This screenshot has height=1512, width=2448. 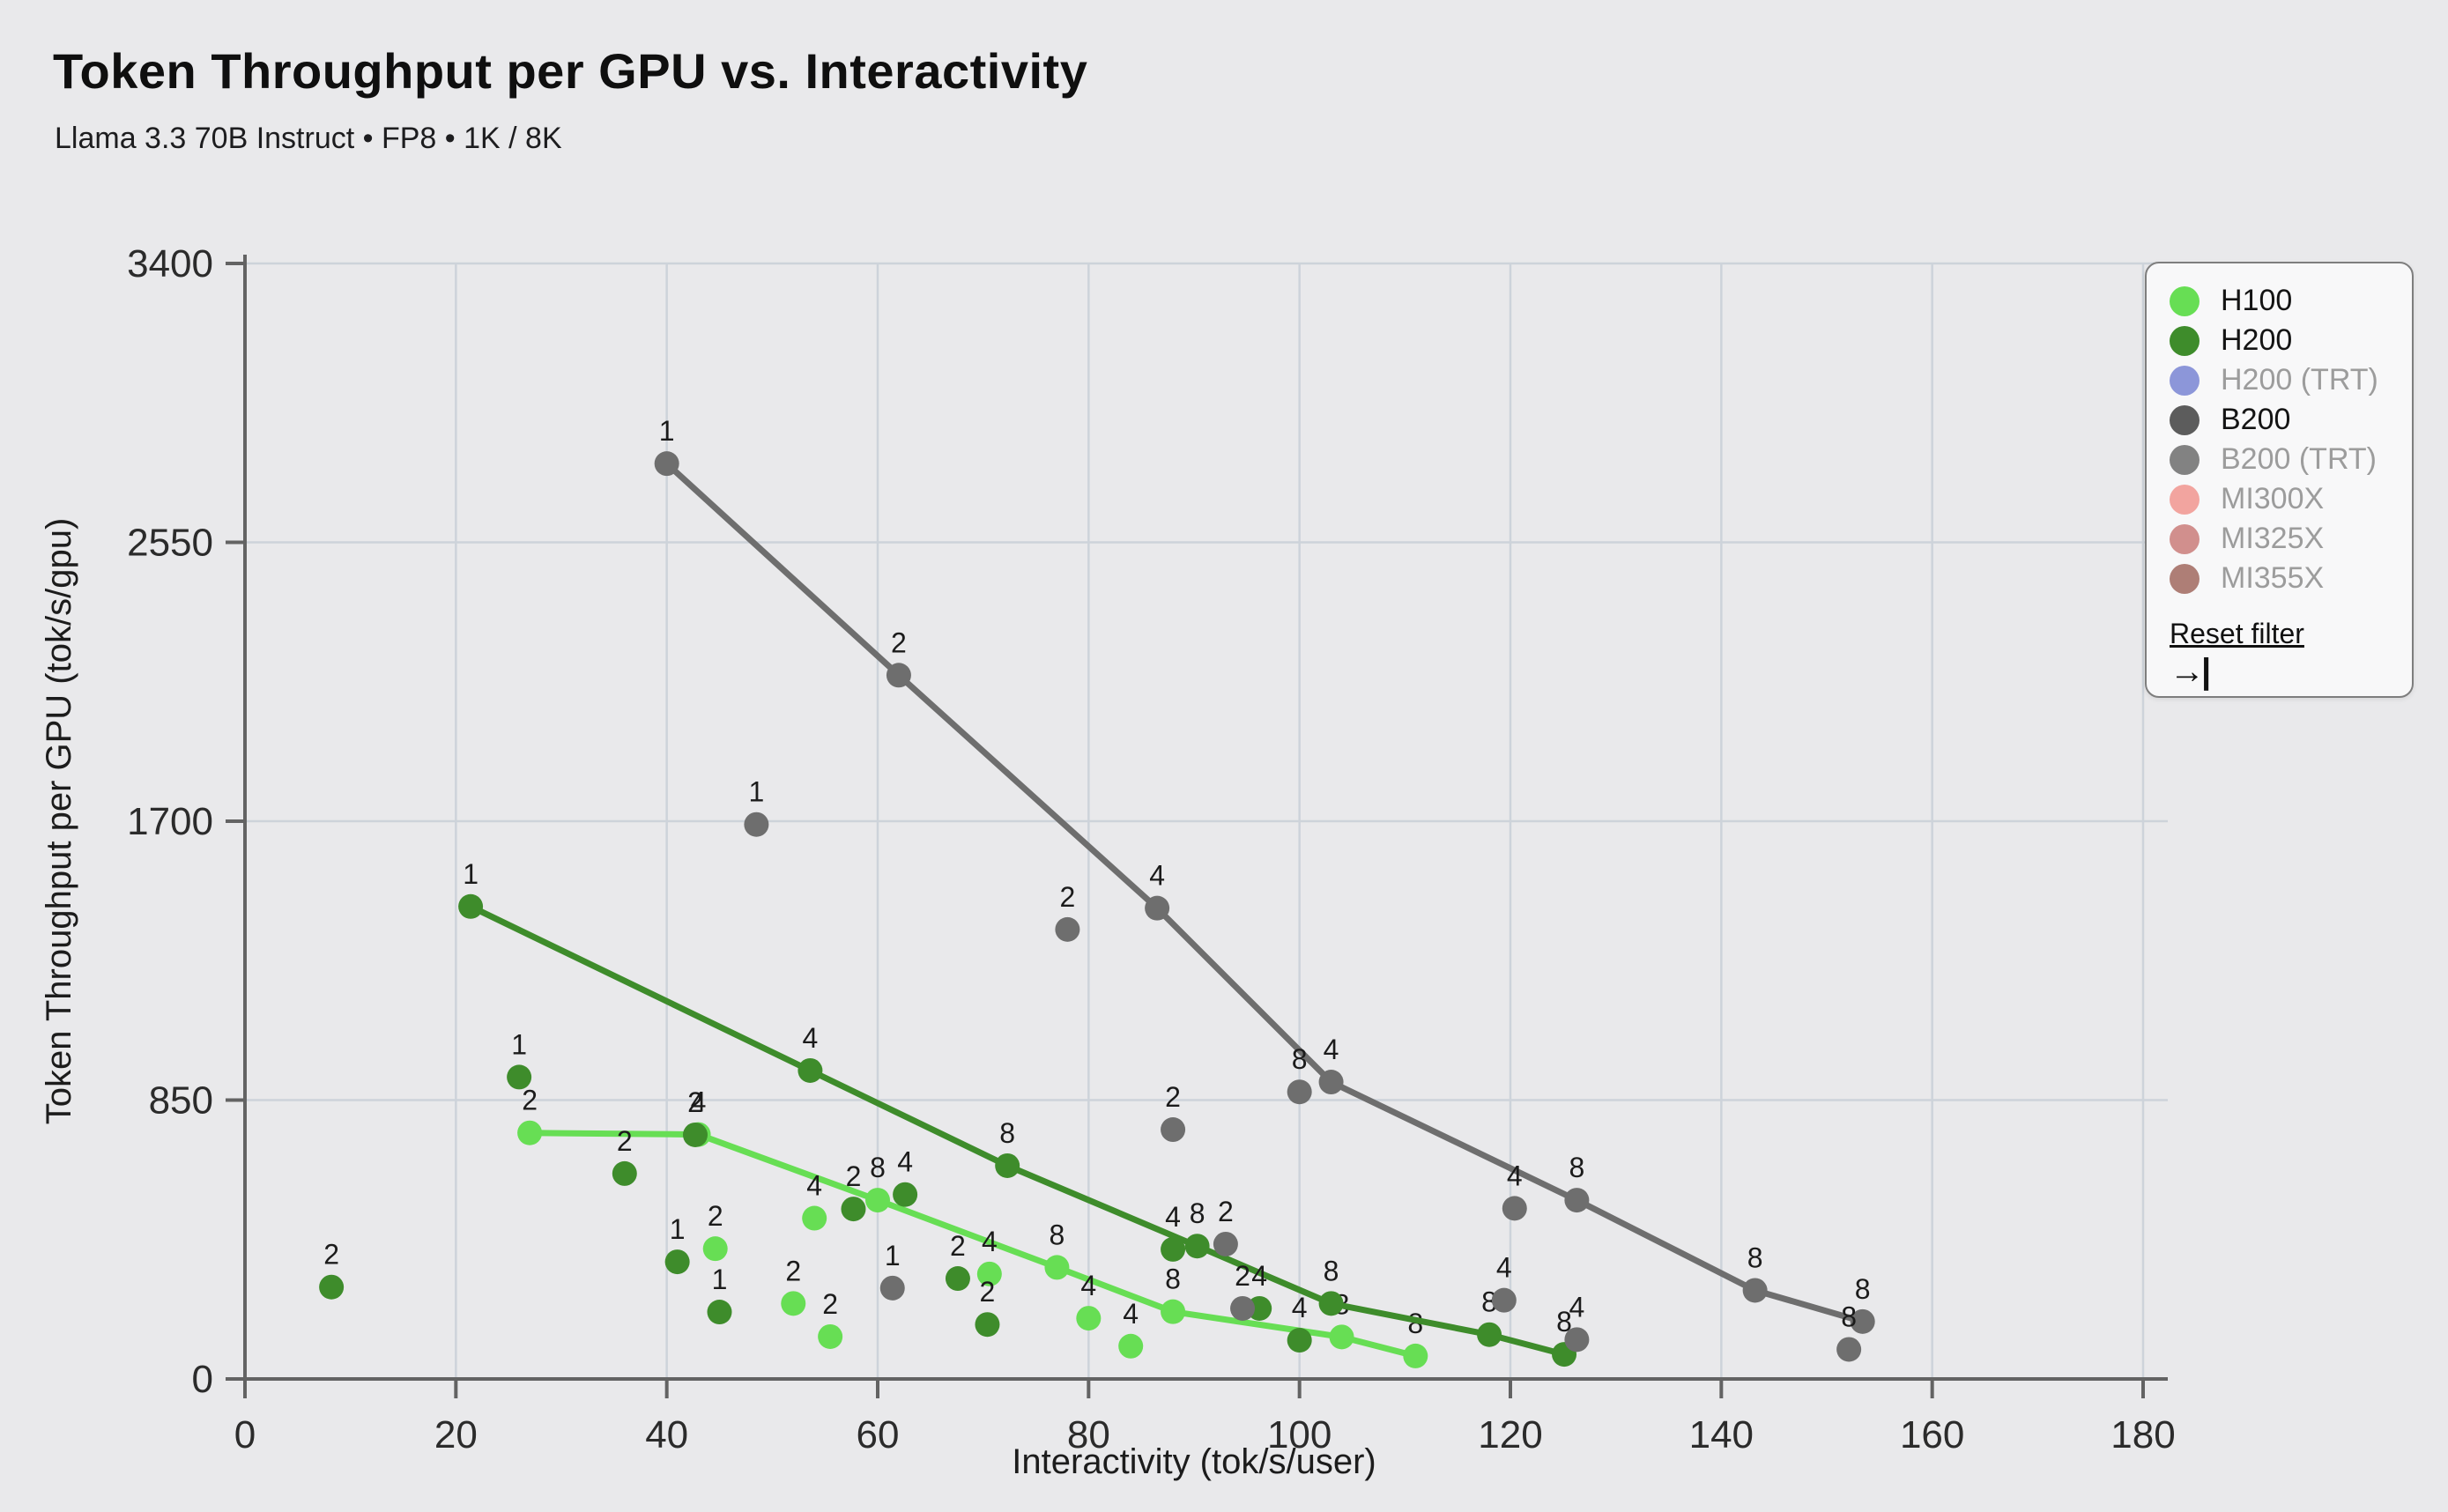 What do you see at coordinates (1088, 1434) in the screenshot?
I see `x-tick-label: 80` at bounding box center [1088, 1434].